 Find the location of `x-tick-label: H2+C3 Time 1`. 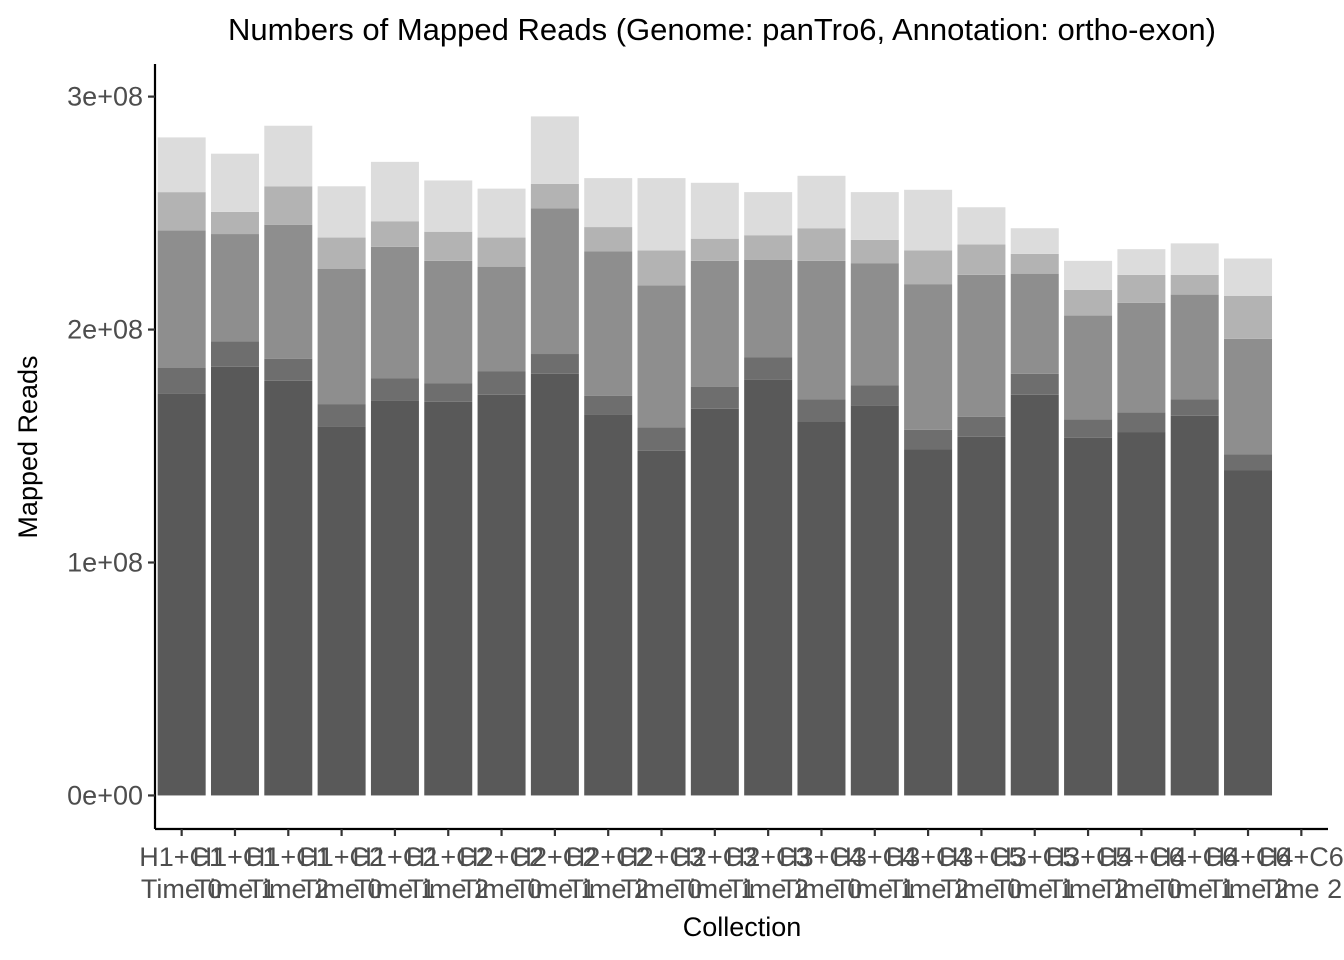

x-tick-label: H2+C3 Time 1 is located at coordinates (714, 873).